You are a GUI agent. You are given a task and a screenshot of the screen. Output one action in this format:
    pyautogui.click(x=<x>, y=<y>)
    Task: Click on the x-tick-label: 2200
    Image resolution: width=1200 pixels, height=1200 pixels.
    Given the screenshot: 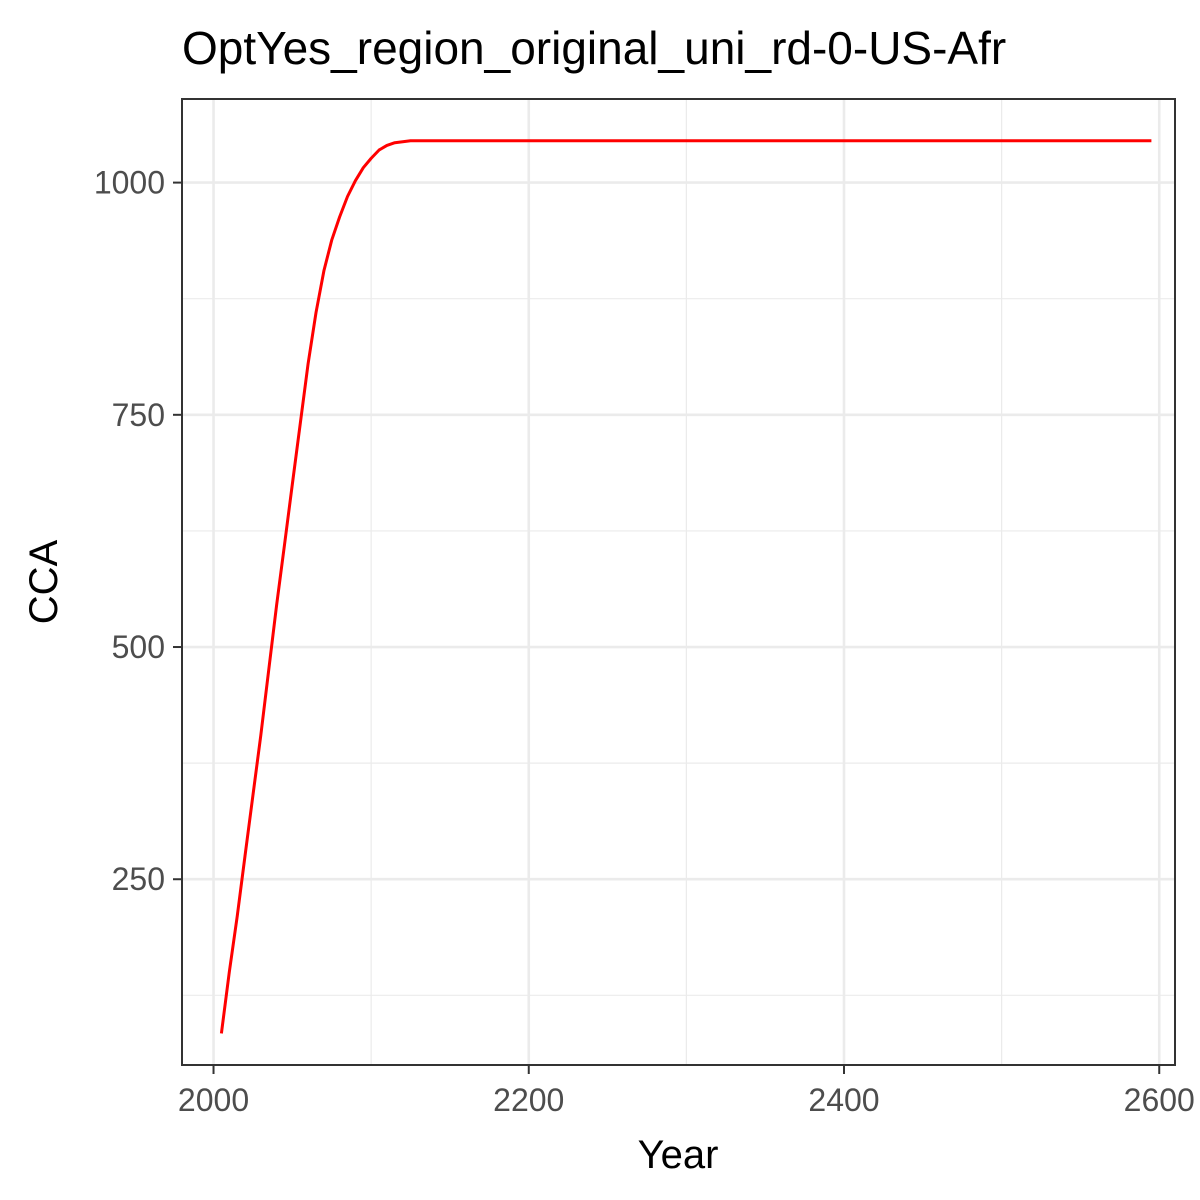 What is the action you would take?
    pyautogui.click(x=528, y=1100)
    